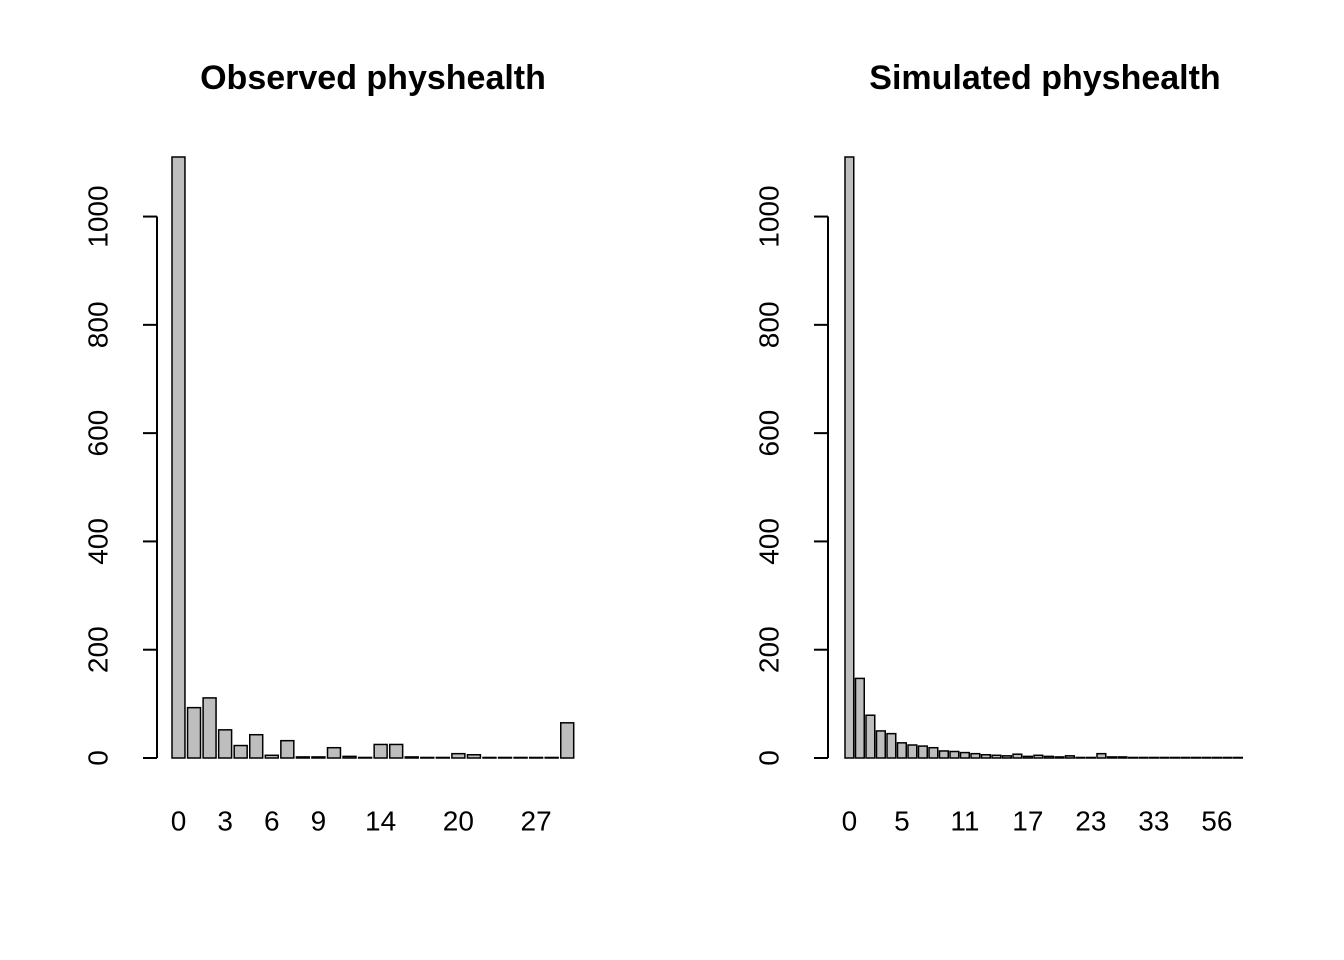 The width and height of the screenshot is (1344, 960). Describe the element at coordinates (964, 820) in the screenshot. I see `x-tick-label: 11` at that location.